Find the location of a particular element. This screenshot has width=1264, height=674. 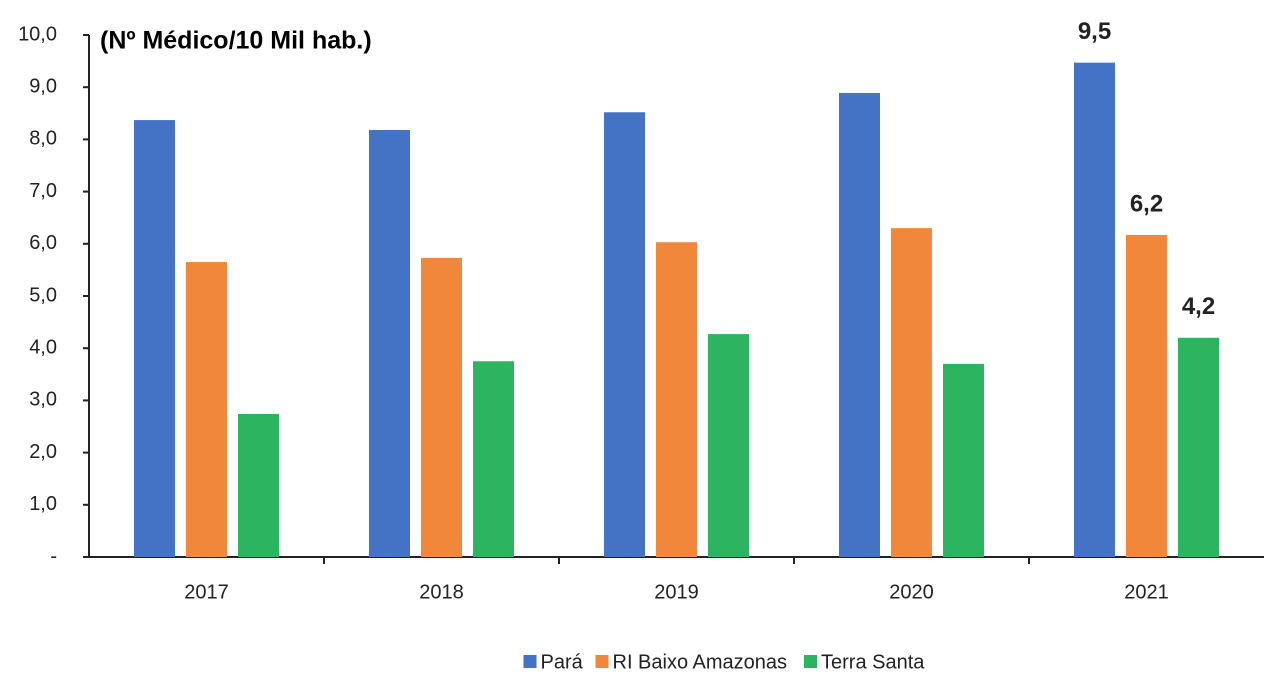

x-tick-label: 2017 is located at coordinates (206, 592).